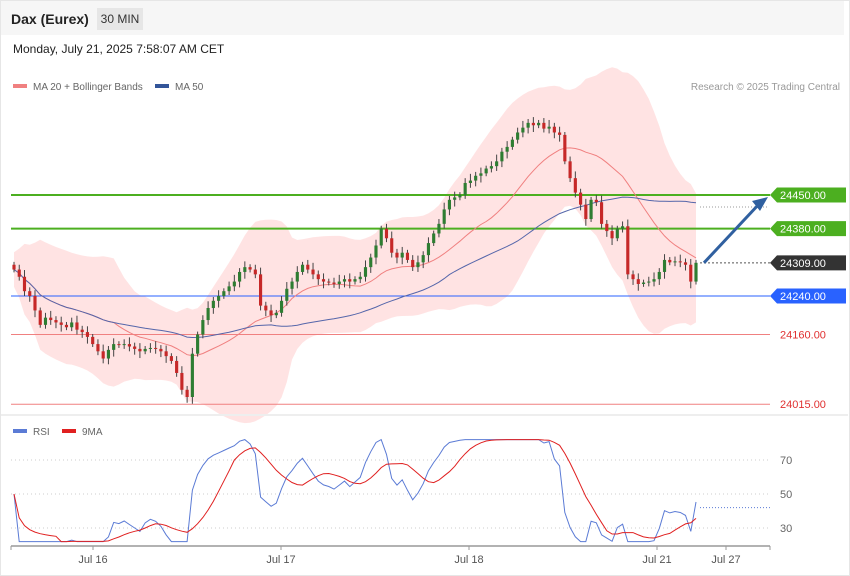 This screenshot has width=850, height=576. What do you see at coordinates (422, 18) in the screenshot?
I see `chart-header: Dax (Eurex) 30 MIN` at bounding box center [422, 18].